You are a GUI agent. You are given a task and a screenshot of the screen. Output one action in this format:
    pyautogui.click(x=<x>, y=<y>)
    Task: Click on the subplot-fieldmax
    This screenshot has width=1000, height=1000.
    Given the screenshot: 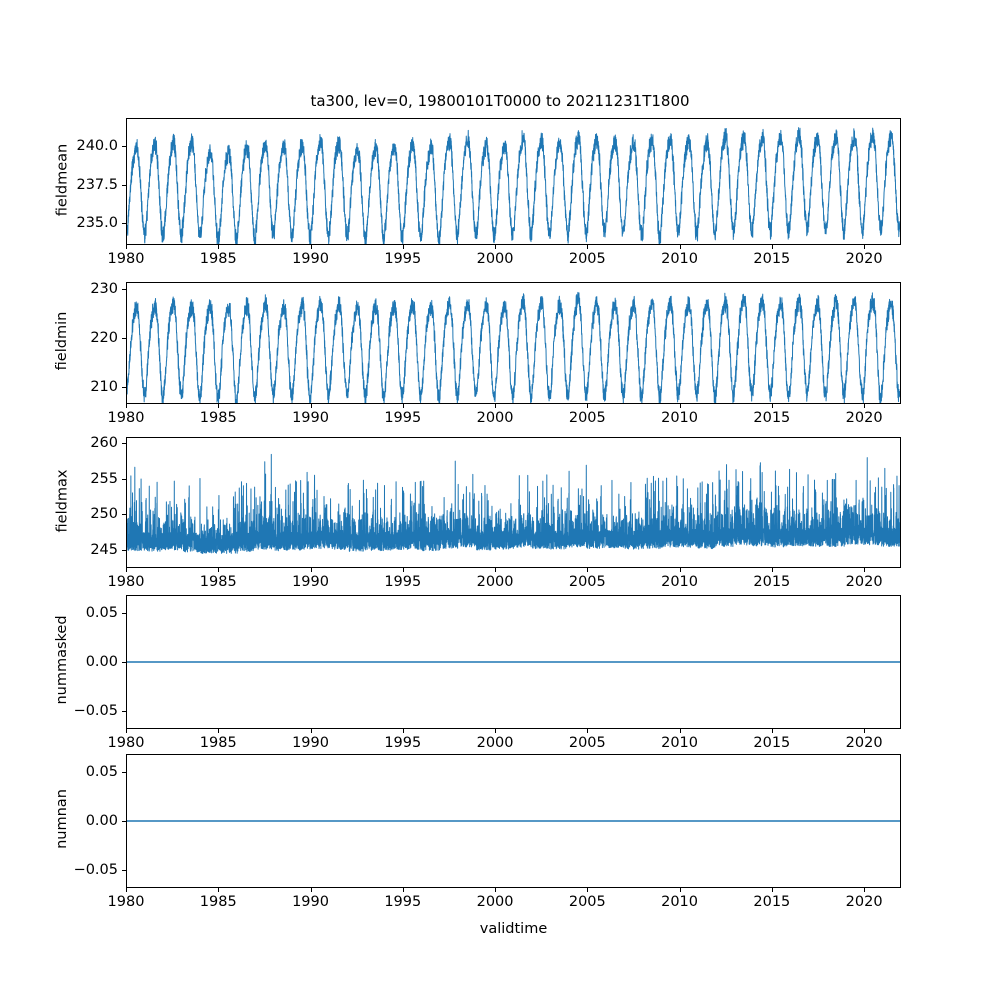 What is the action you would take?
    pyautogui.click(x=513, y=502)
    